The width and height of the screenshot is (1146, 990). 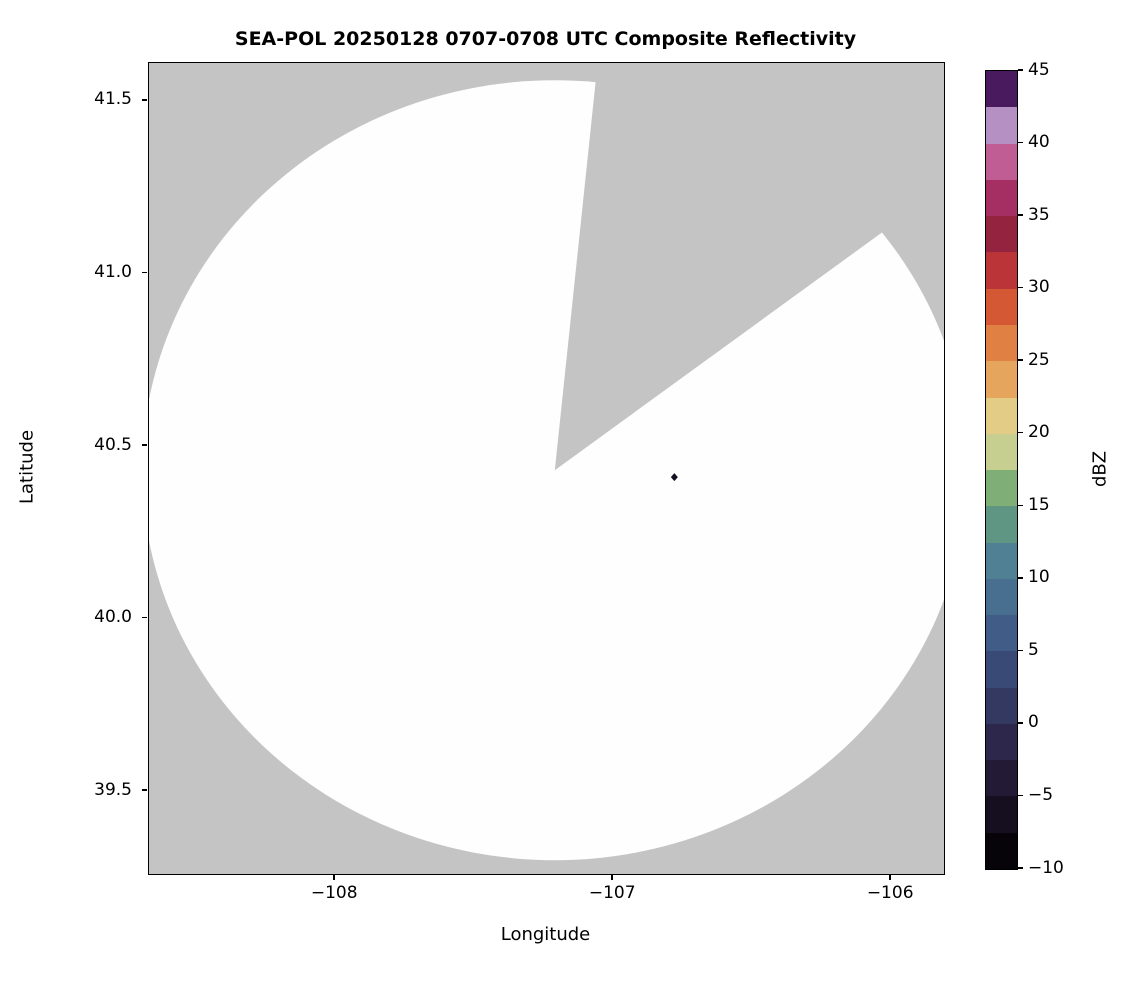 What do you see at coordinates (1039, 69) in the screenshot?
I see `colorbar-tick-label: 45` at bounding box center [1039, 69].